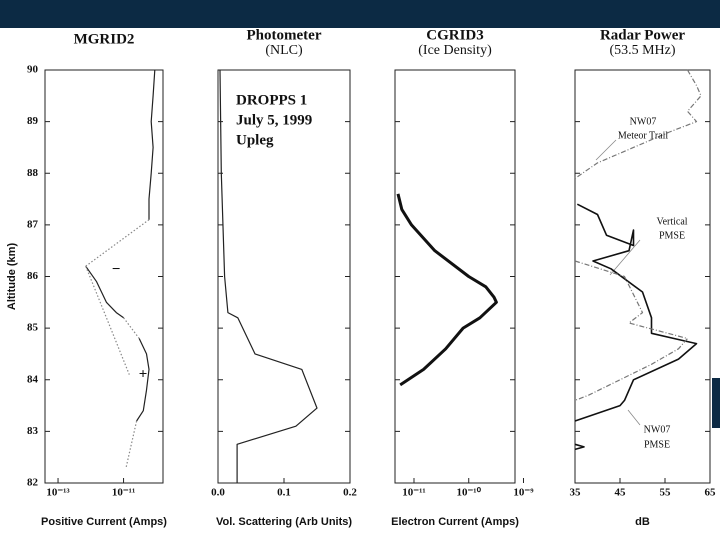  I want to click on annotation: Vertical, so click(671, 221).